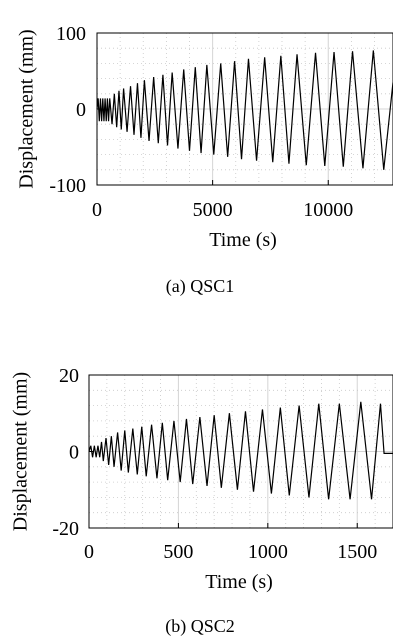 The width and height of the screenshot is (393, 640). I want to click on x-tick-label-qsc1: 10000, so click(328, 210).